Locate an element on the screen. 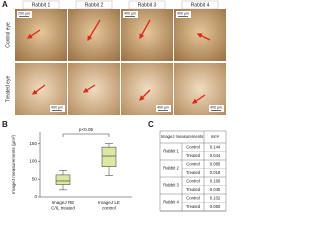  column-header: Rabbit 4 is located at coordinates (200, 5).